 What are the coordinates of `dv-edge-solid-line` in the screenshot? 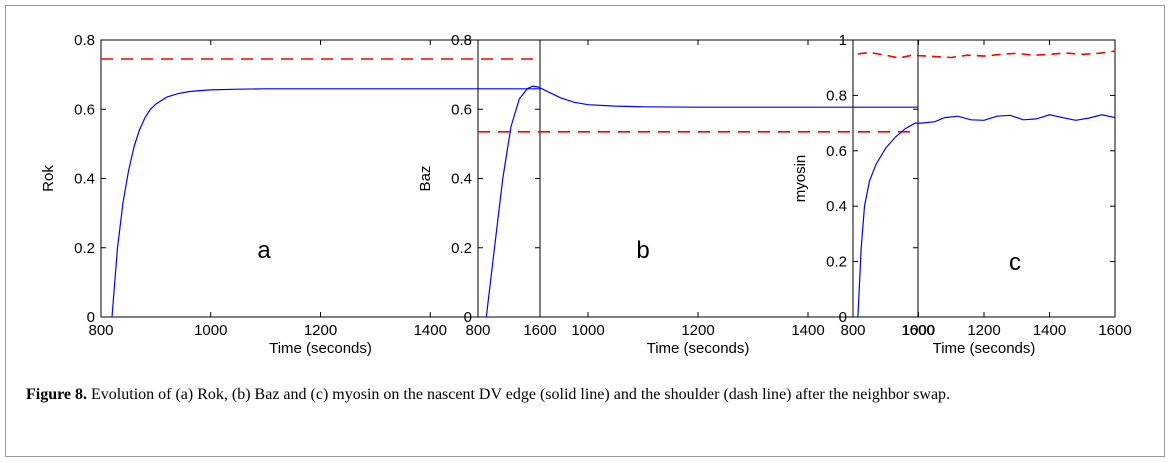 It's located at (986, 216).